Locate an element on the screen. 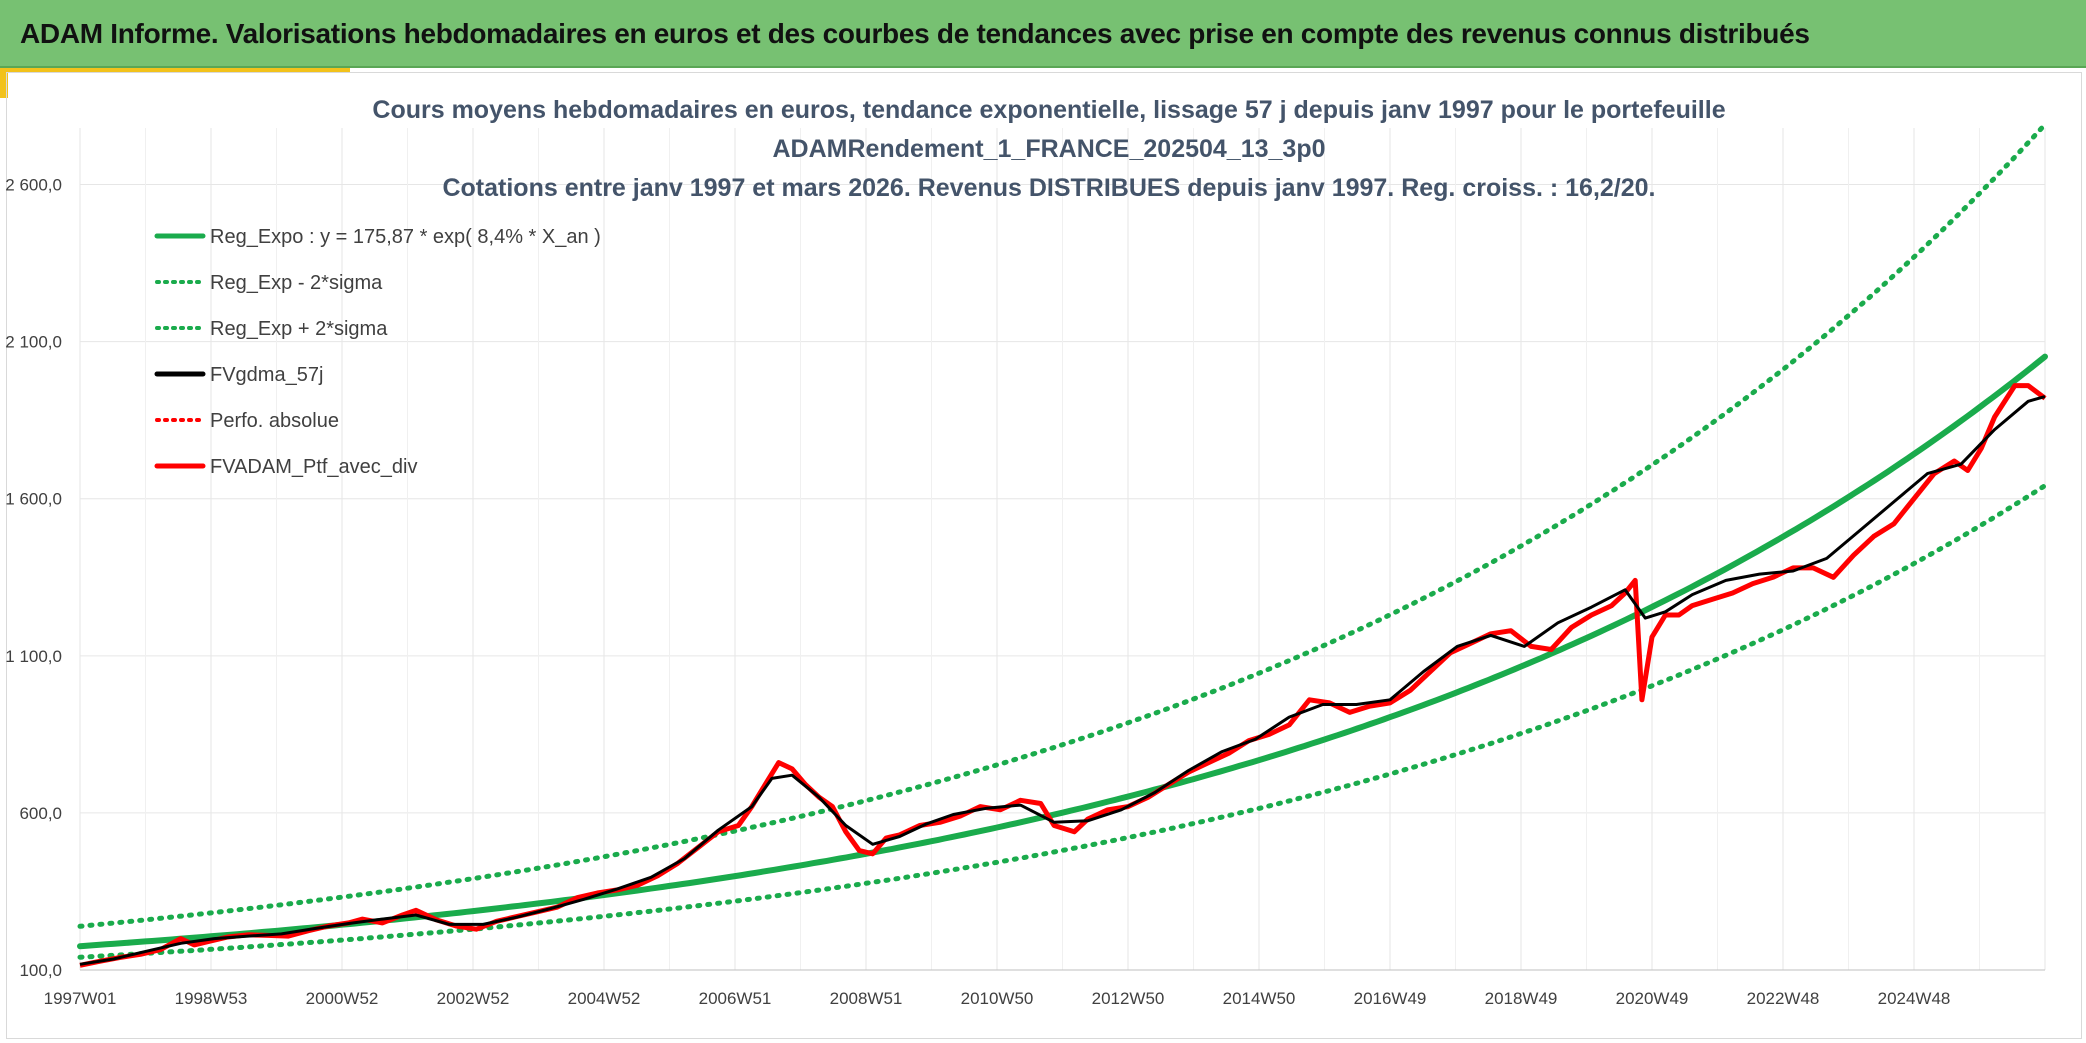 This screenshot has width=2086, height=1043. y-axis: 100,0 600,0 1 100,0 1 600,0 2 100,0 2 600,0 is located at coordinates (33, 578).